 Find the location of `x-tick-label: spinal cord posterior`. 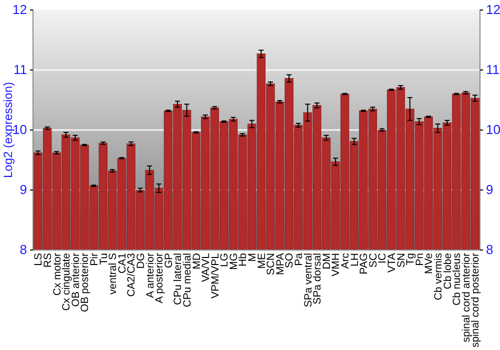

x-tick-label: spinal cord posterior is located at coordinates (476, 300).